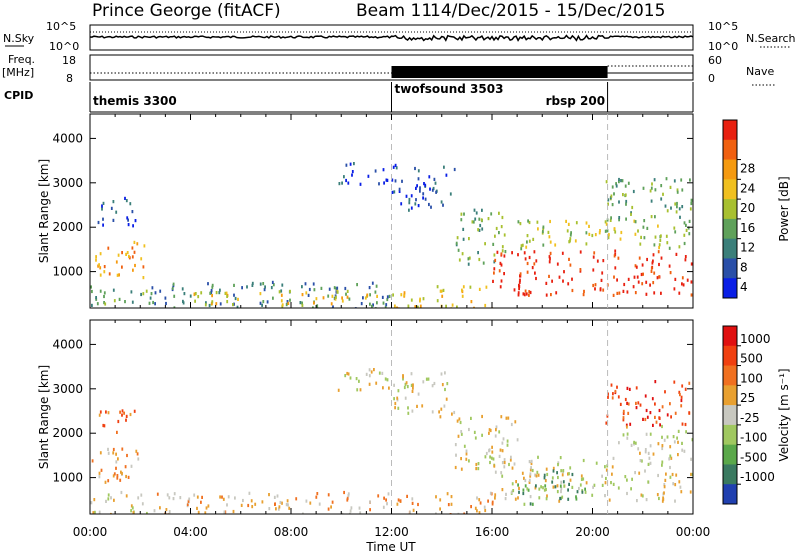 The width and height of the screenshot is (800, 554). I want to click on colorbar-tick-label: -100, so click(753, 438).